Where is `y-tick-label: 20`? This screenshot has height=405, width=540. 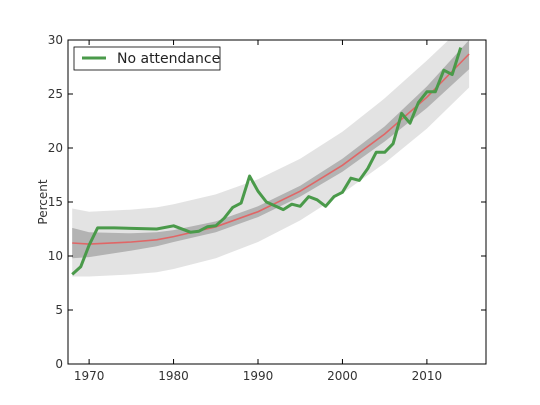
y-tick-label: 20 is located at coordinates (55, 148).